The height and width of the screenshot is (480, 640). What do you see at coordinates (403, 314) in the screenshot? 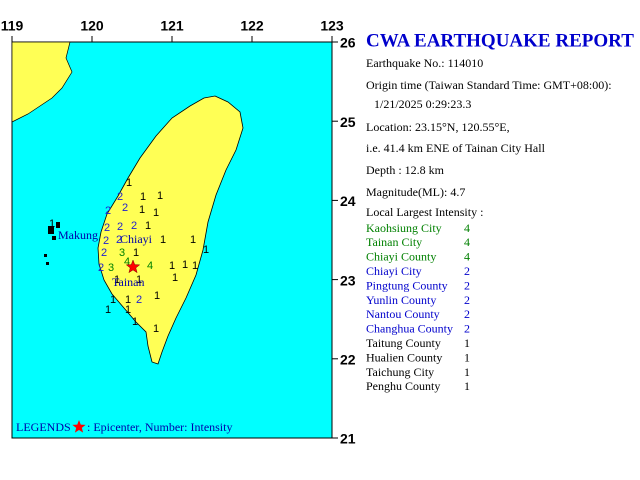
I see `intensity-name: Nantou County` at bounding box center [403, 314].